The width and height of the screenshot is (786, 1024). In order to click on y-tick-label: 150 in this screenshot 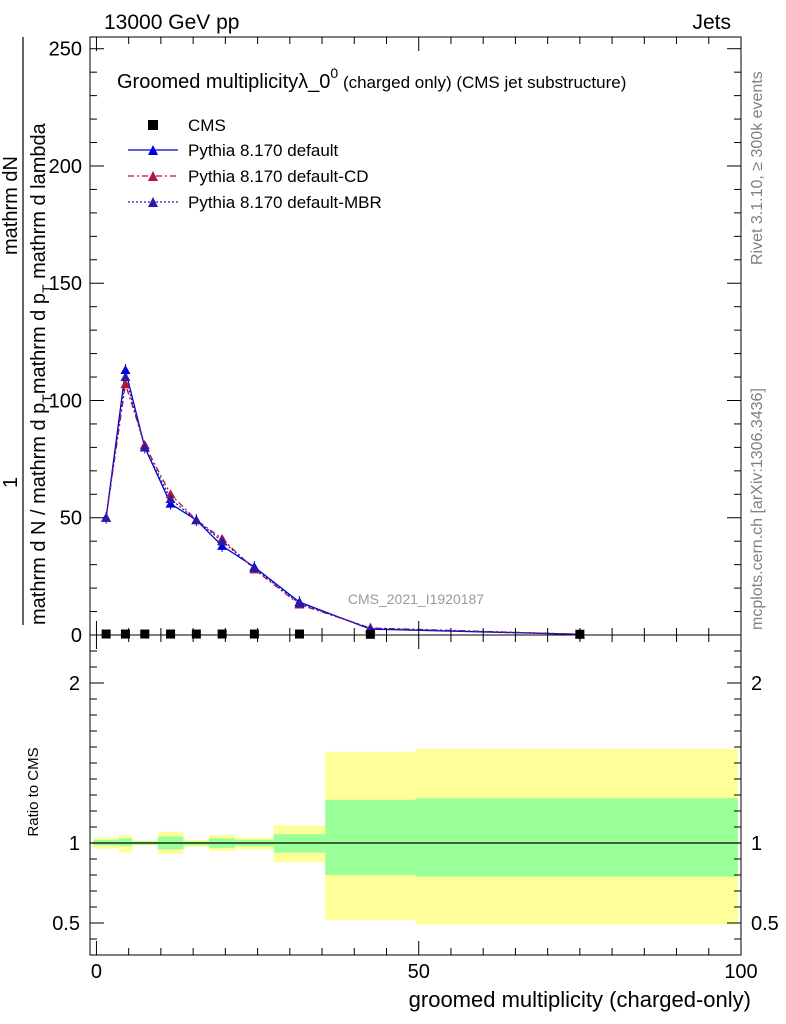, I will do `click(65, 284)`.